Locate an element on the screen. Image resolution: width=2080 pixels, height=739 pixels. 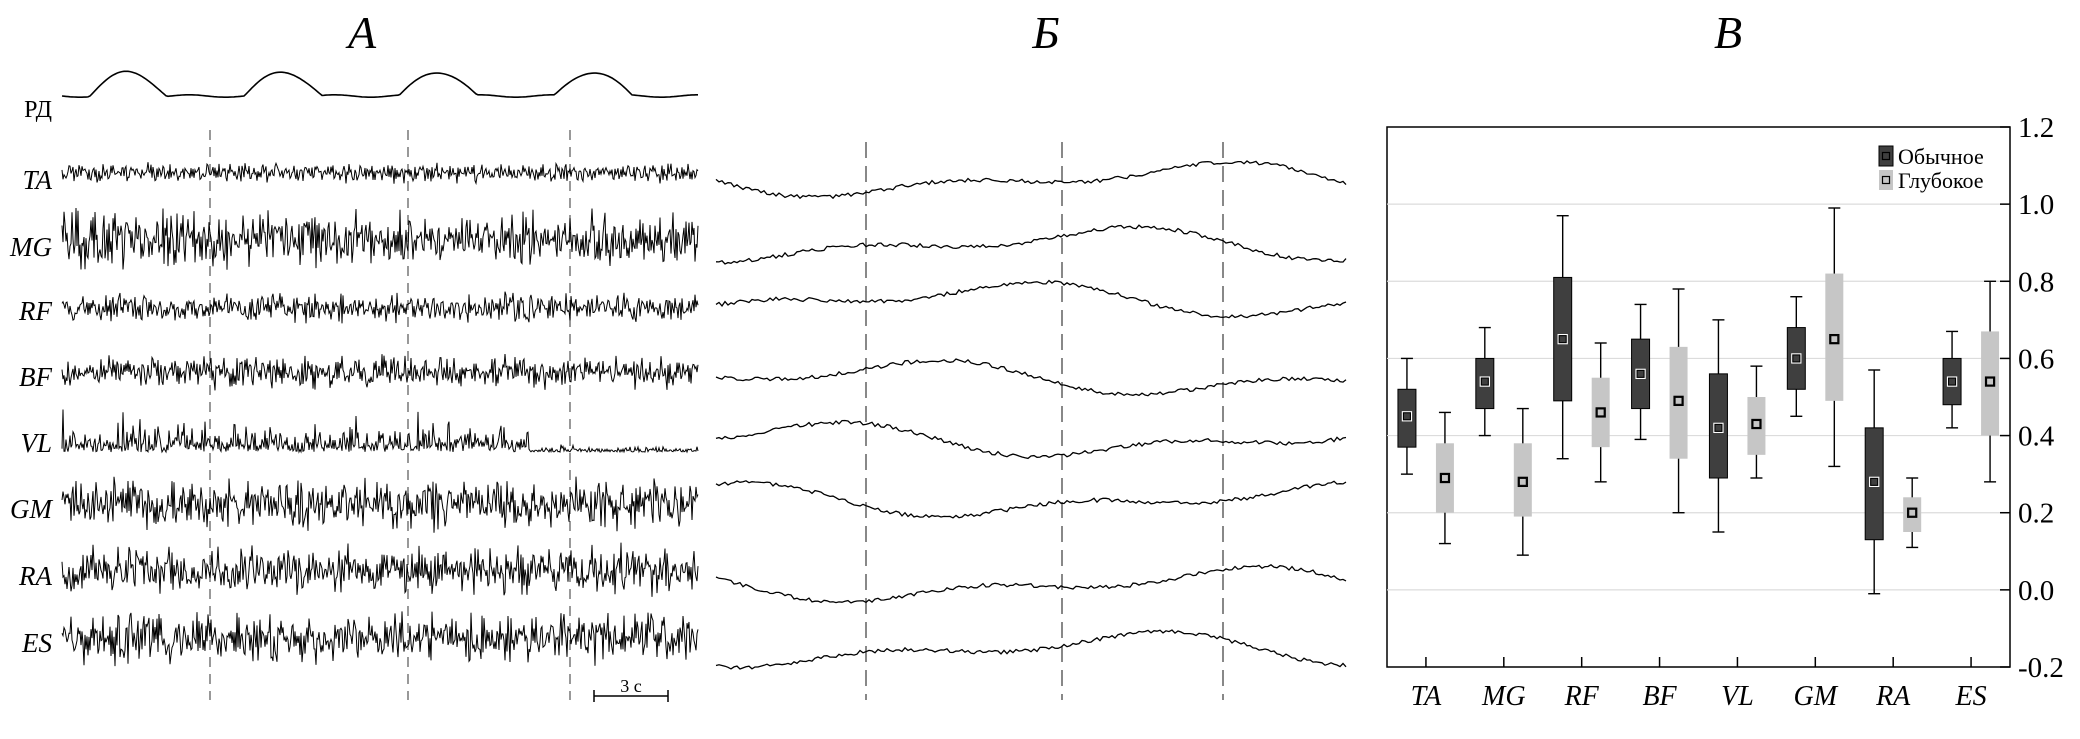
x-tick-label-mg: MG is located at coordinates (1503, 696).